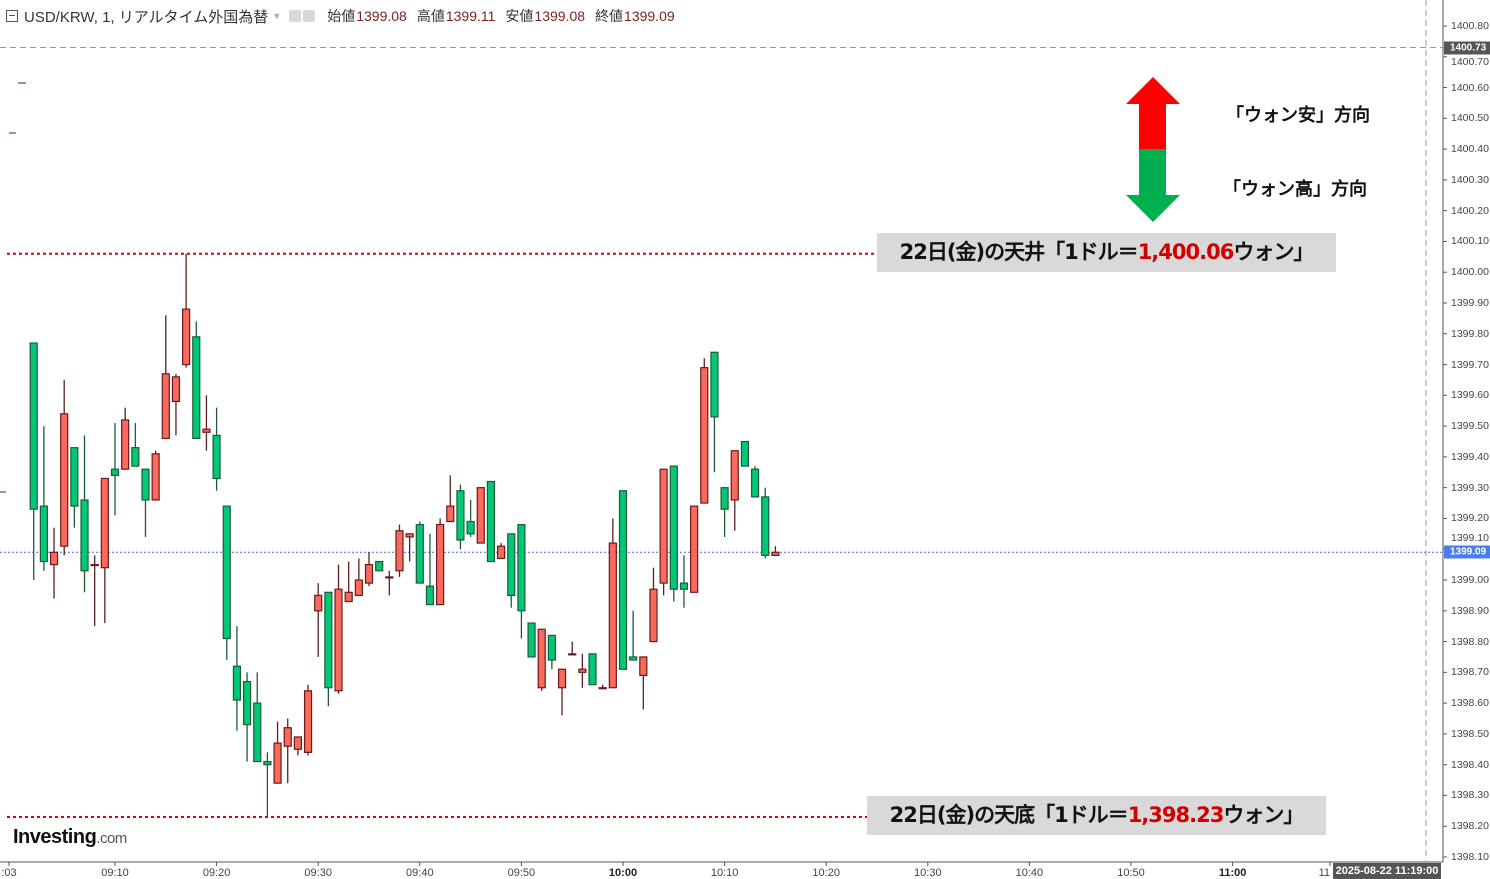  I want to click on floor-suffix: ウォン」, so click(1263, 815).